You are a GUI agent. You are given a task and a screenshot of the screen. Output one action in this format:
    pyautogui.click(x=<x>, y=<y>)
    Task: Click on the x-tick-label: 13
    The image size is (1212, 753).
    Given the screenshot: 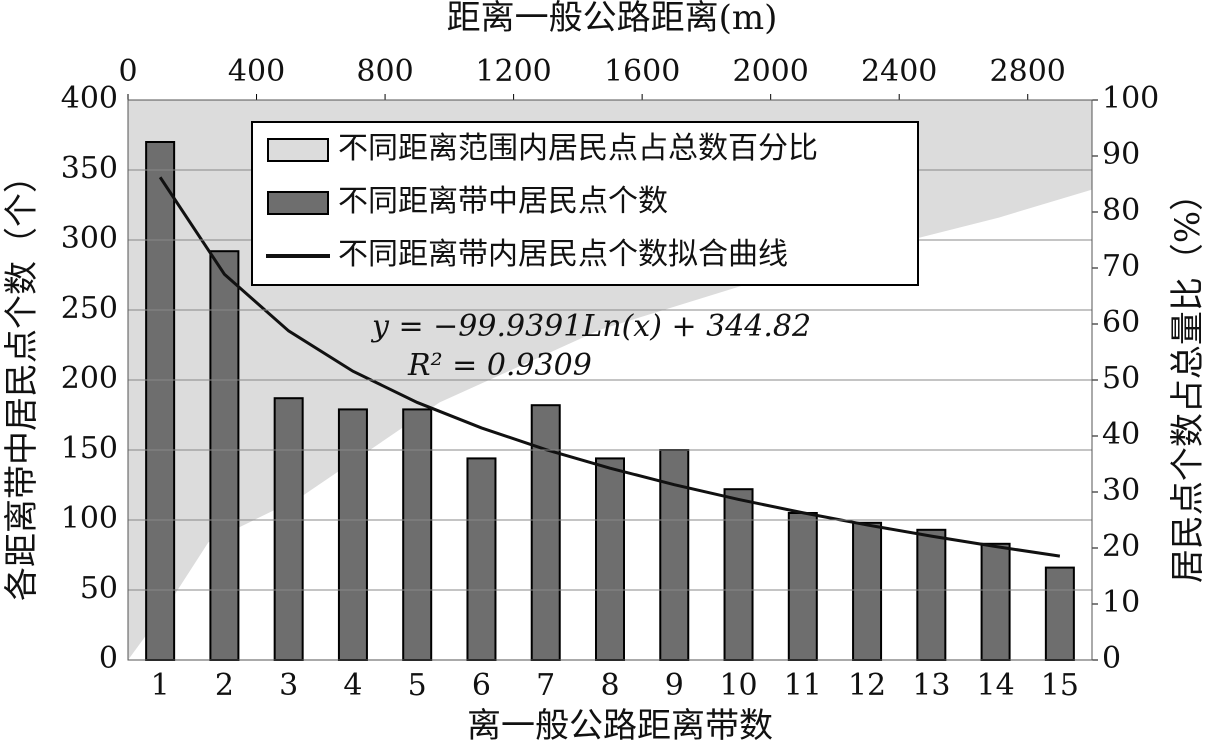 What is the action you would take?
    pyautogui.click(x=931, y=685)
    